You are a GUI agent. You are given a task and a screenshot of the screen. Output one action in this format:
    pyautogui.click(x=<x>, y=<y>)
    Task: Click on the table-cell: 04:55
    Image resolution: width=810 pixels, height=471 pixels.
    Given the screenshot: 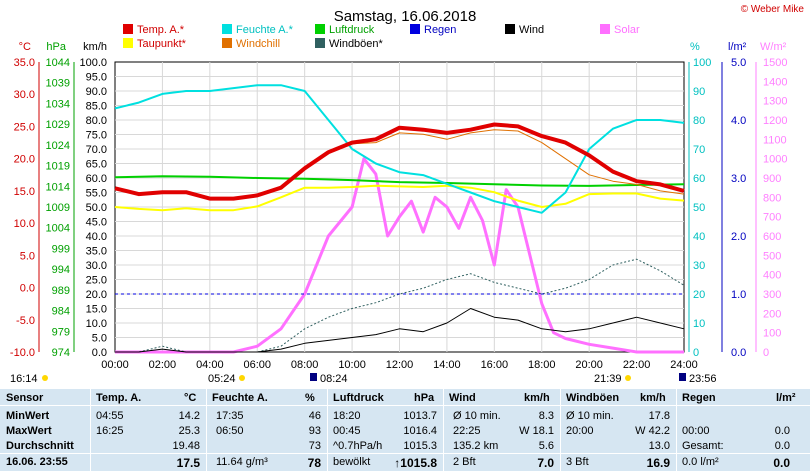 What is the action you would take?
    pyautogui.click(x=110, y=416)
    